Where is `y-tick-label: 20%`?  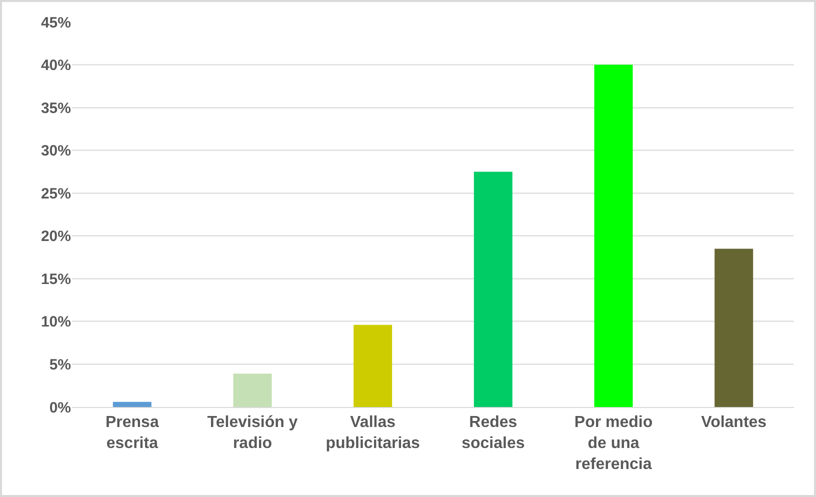
y-tick-label: 20% is located at coordinates (55, 237).